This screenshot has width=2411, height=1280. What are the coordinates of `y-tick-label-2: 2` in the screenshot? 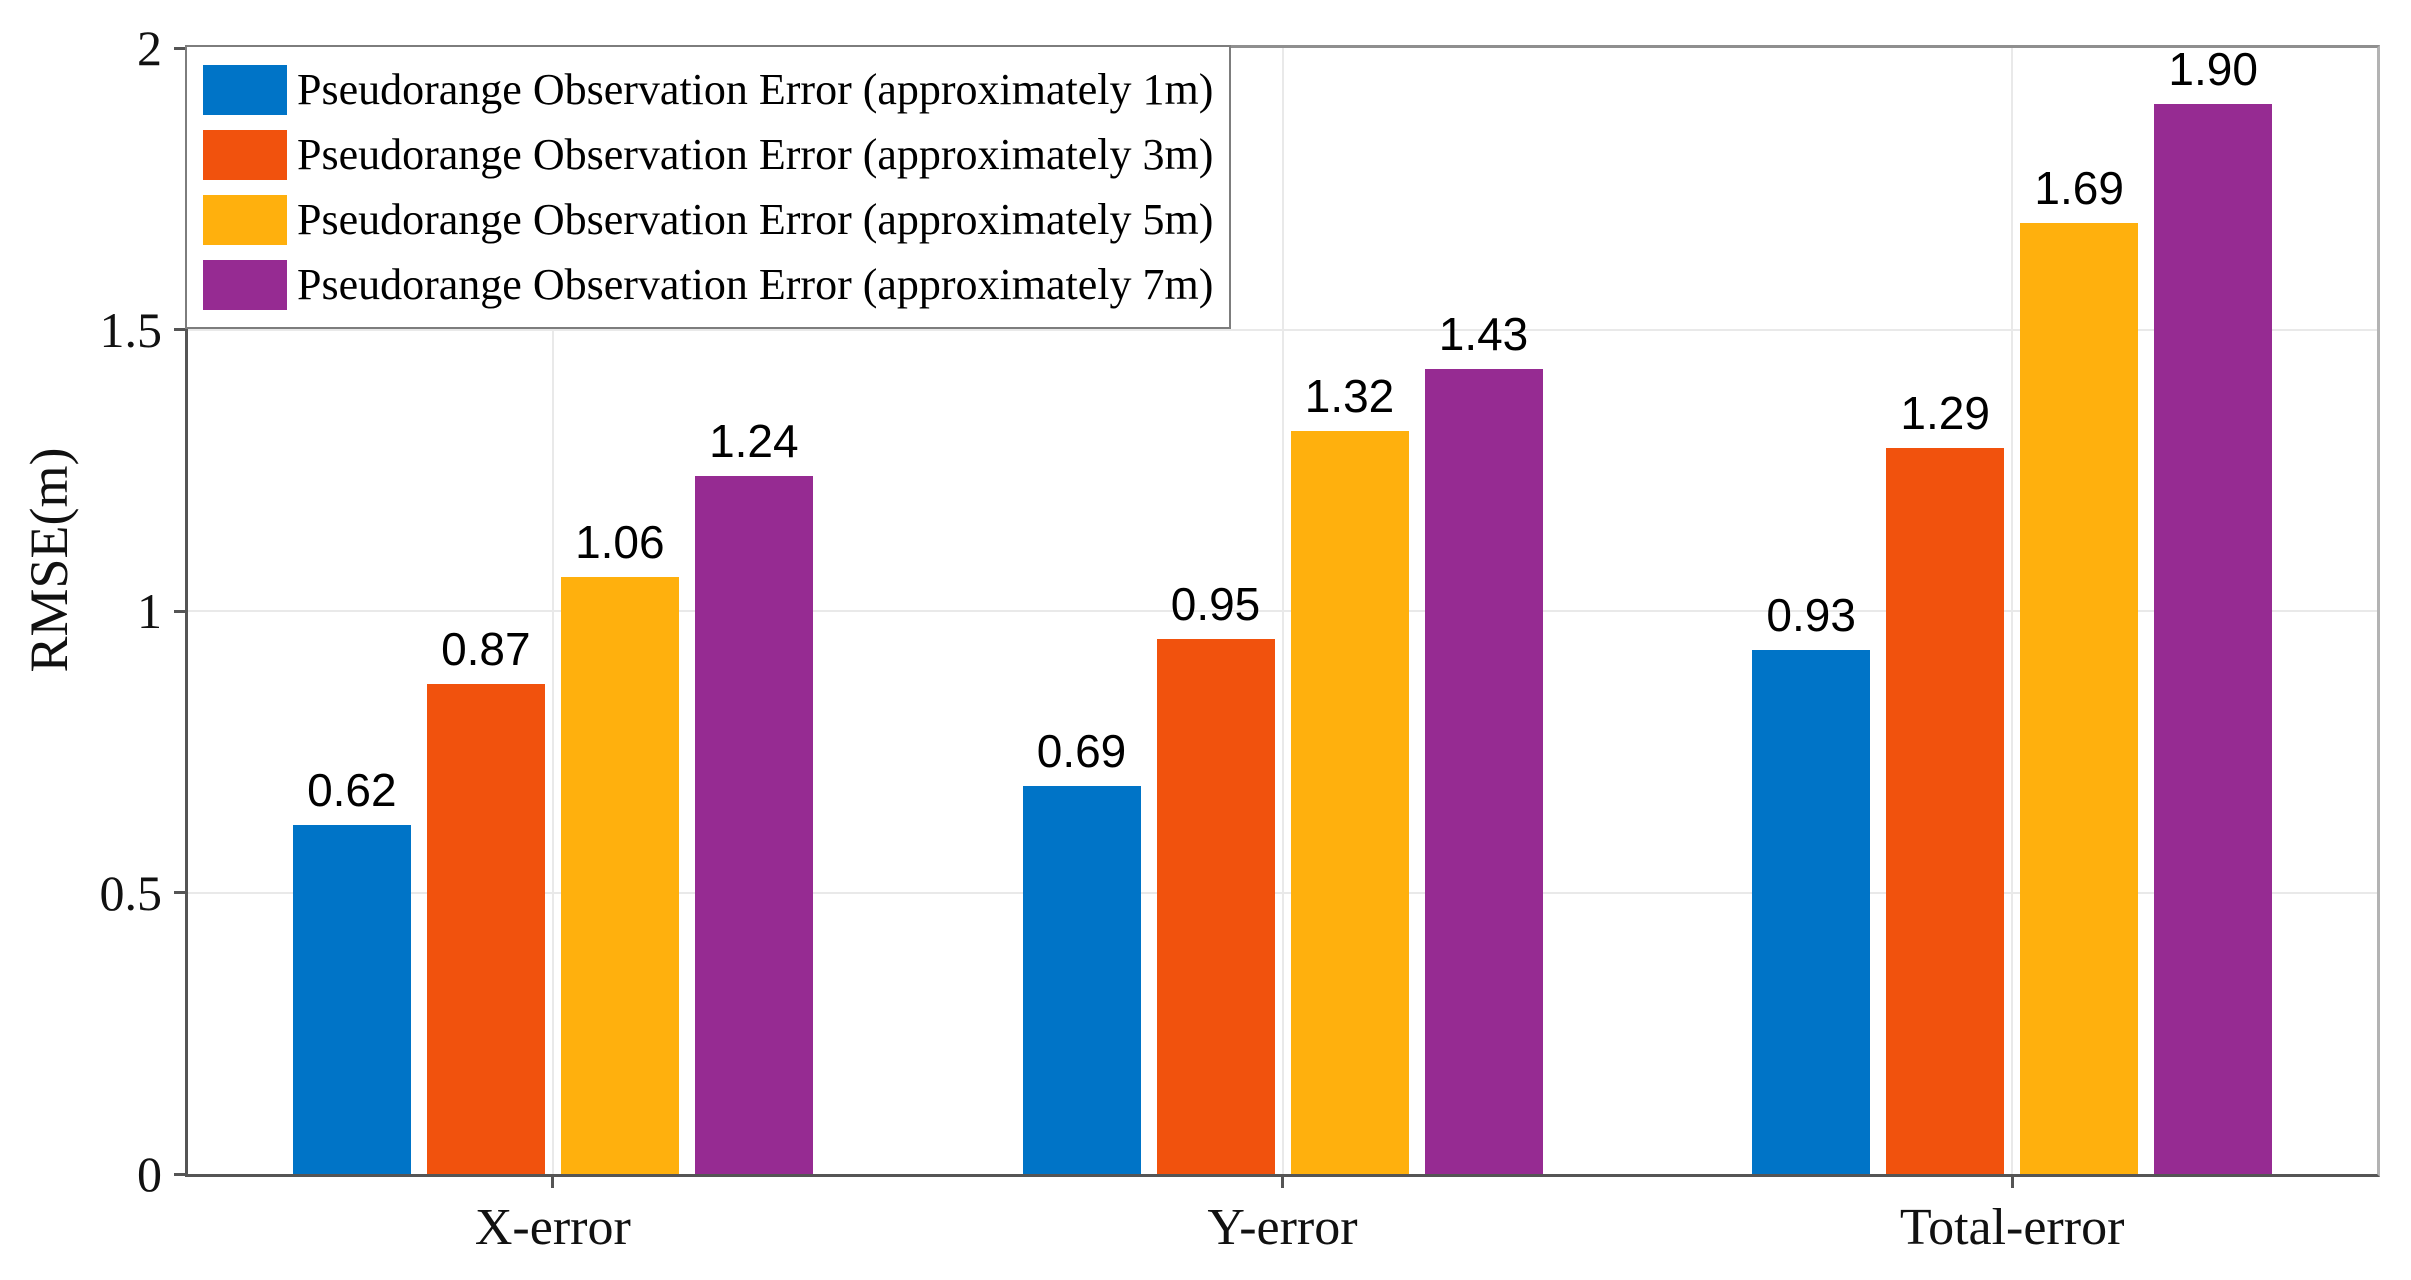 It's located at (149, 48).